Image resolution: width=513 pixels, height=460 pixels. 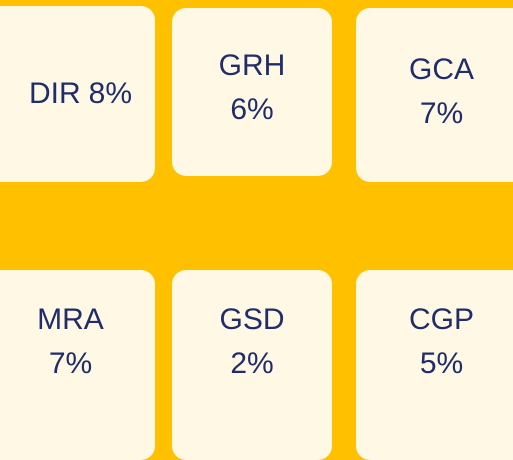 What do you see at coordinates (441, 319) in the screenshot?
I see `tile-name: CGP` at bounding box center [441, 319].